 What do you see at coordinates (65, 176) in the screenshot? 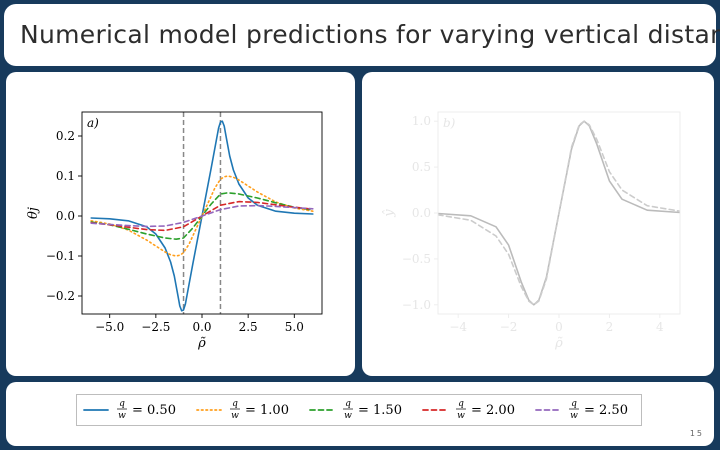
I see `y-tick-label: 0.1` at bounding box center [65, 176].